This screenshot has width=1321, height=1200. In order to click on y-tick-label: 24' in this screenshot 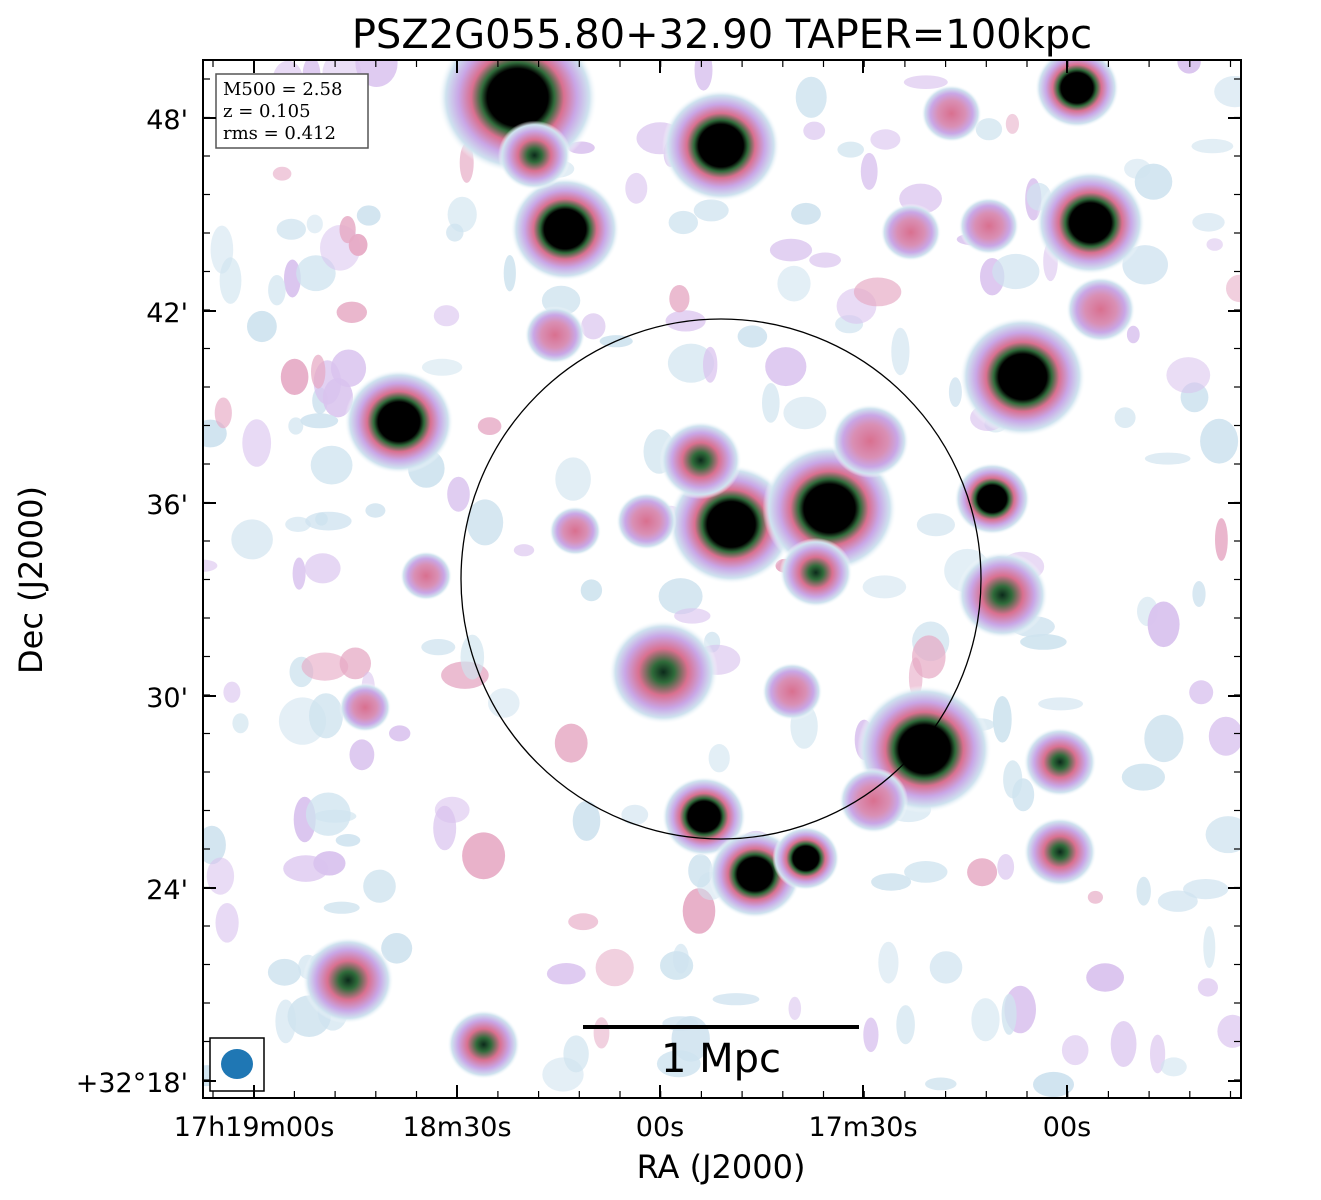, I will do `click(167, 890)`.